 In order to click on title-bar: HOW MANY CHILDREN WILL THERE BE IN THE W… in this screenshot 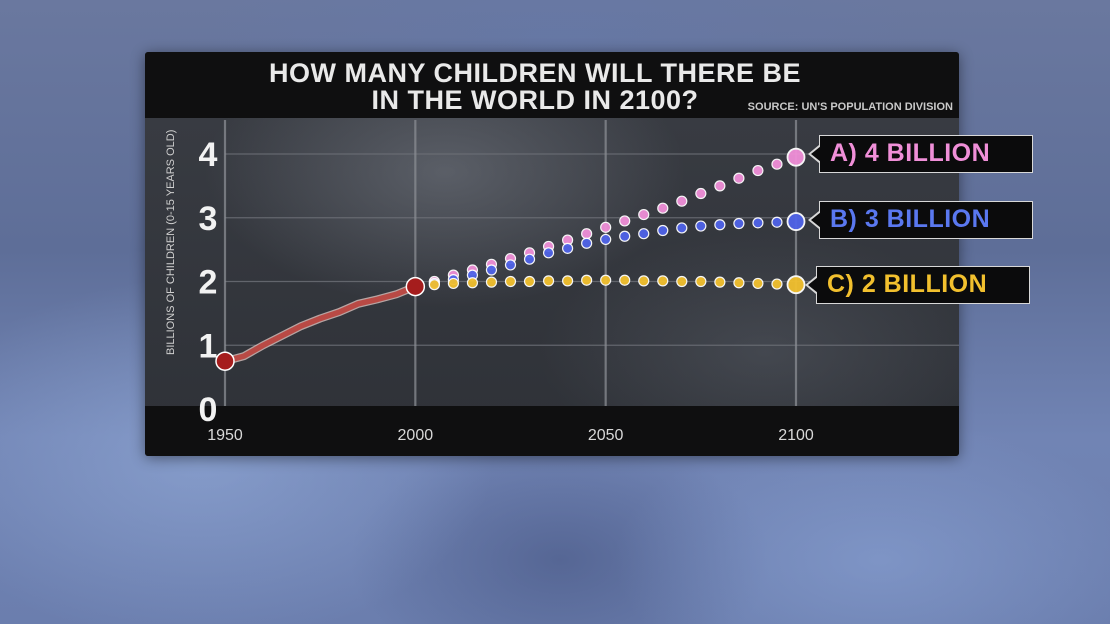, I will do `click(552, 85)`.